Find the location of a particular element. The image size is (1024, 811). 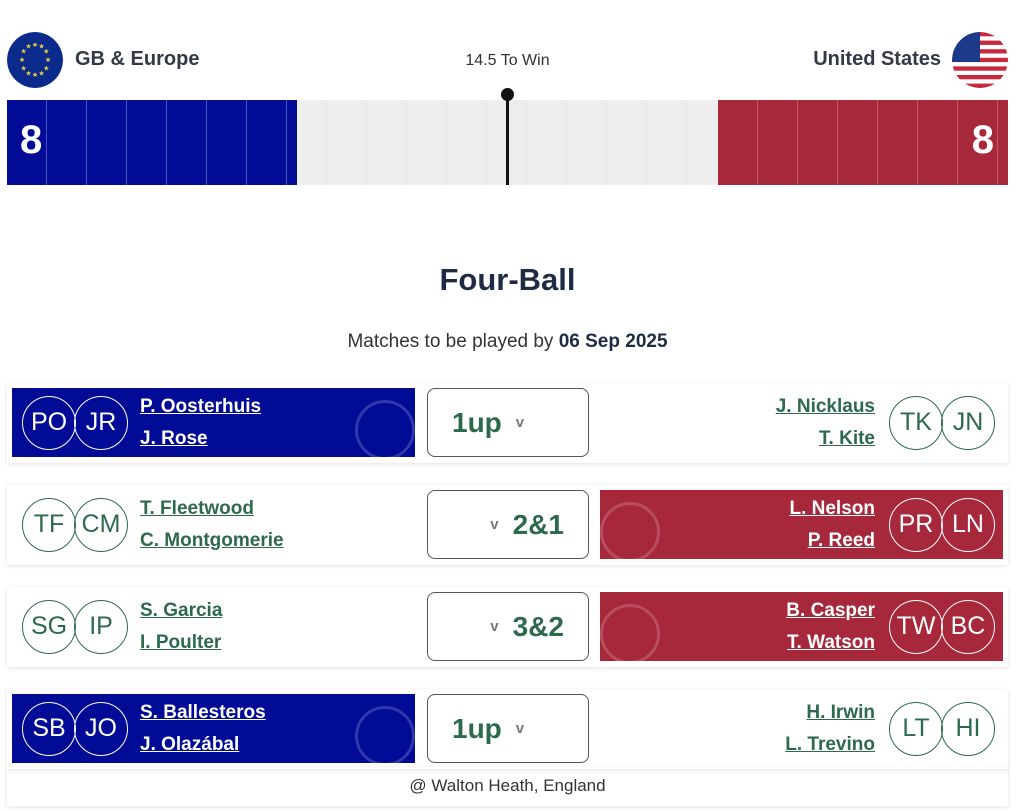

player-avatar: LN is located at coordinates (968, 524).